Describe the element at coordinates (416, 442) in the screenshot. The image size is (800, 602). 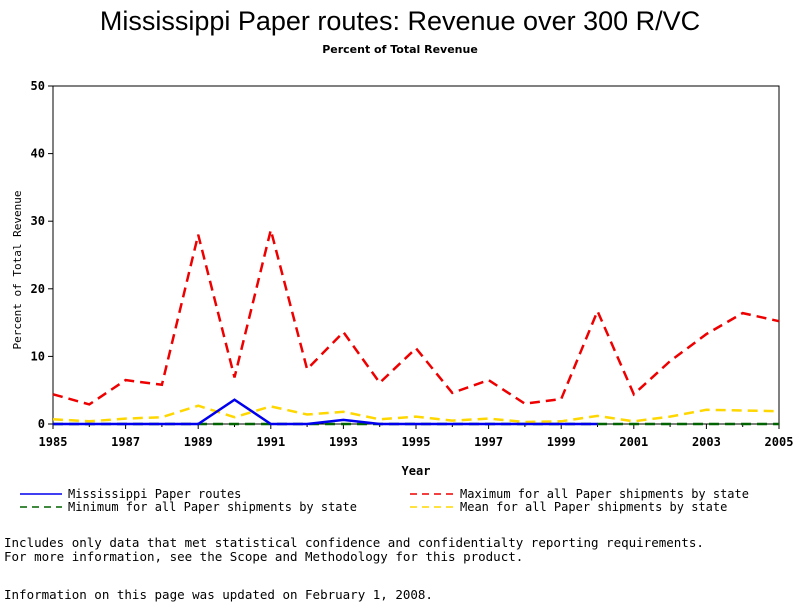
I see `x-tick-label: 1995` at that location.